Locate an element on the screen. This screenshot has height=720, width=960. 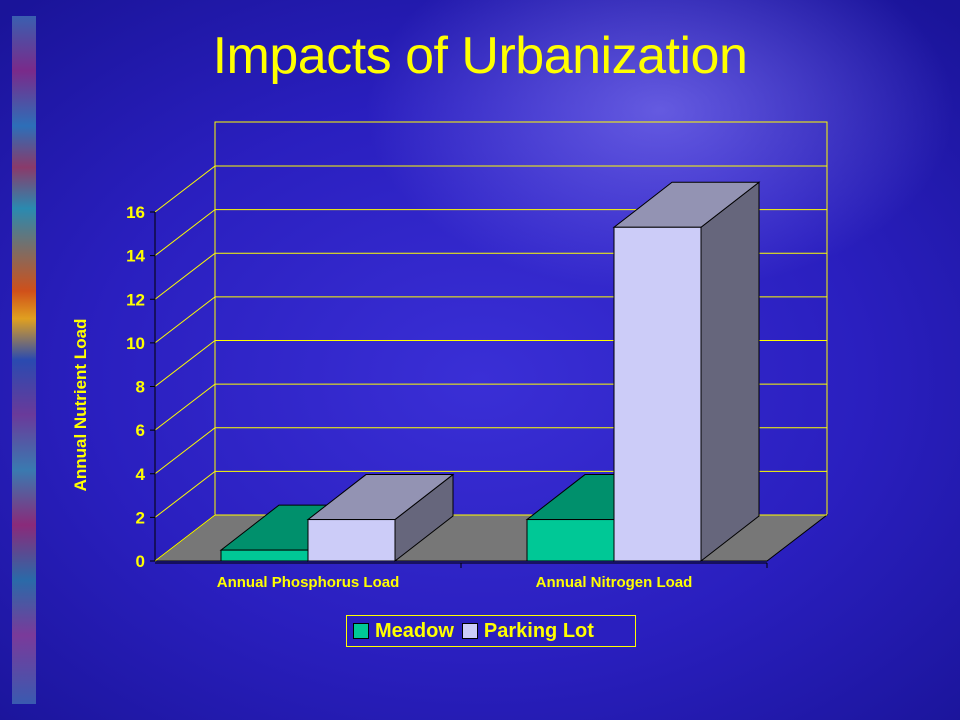
legend-item-meadow: Meadow is located at coordinates (403, 631).